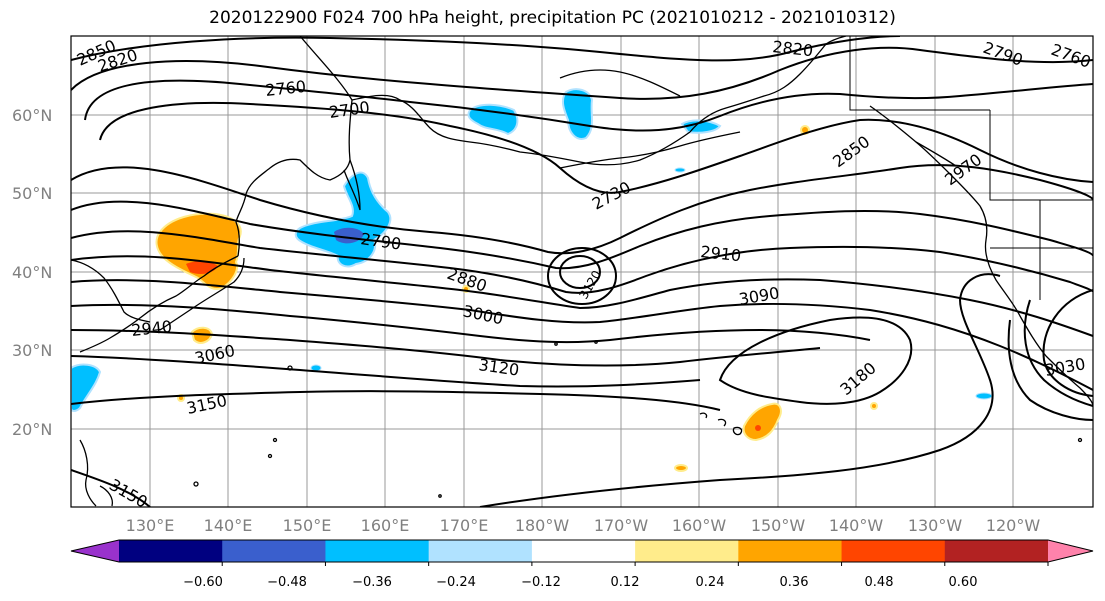  I want to click on lon-label: 140°W, so click(856, 525).